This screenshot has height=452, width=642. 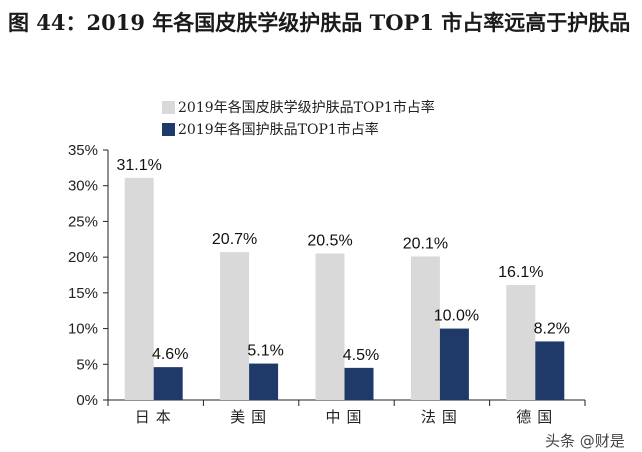 What do you see at coordinates (156, 417) in the screenshot?
I see `x-tick-label: 日本` at bounding box center [156, 417].